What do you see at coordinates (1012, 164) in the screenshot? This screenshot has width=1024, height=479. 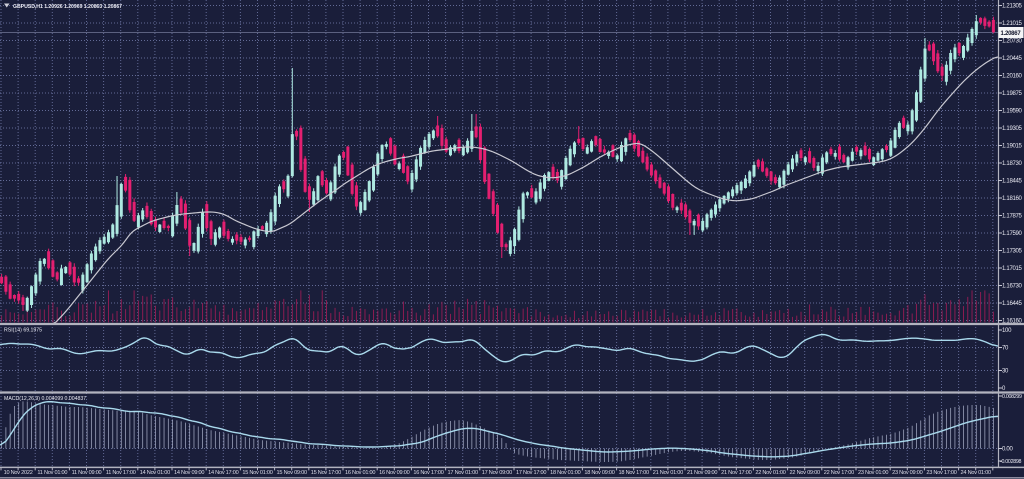 I see `svg-text: 1.18730` at bounding box center [1012, 164].